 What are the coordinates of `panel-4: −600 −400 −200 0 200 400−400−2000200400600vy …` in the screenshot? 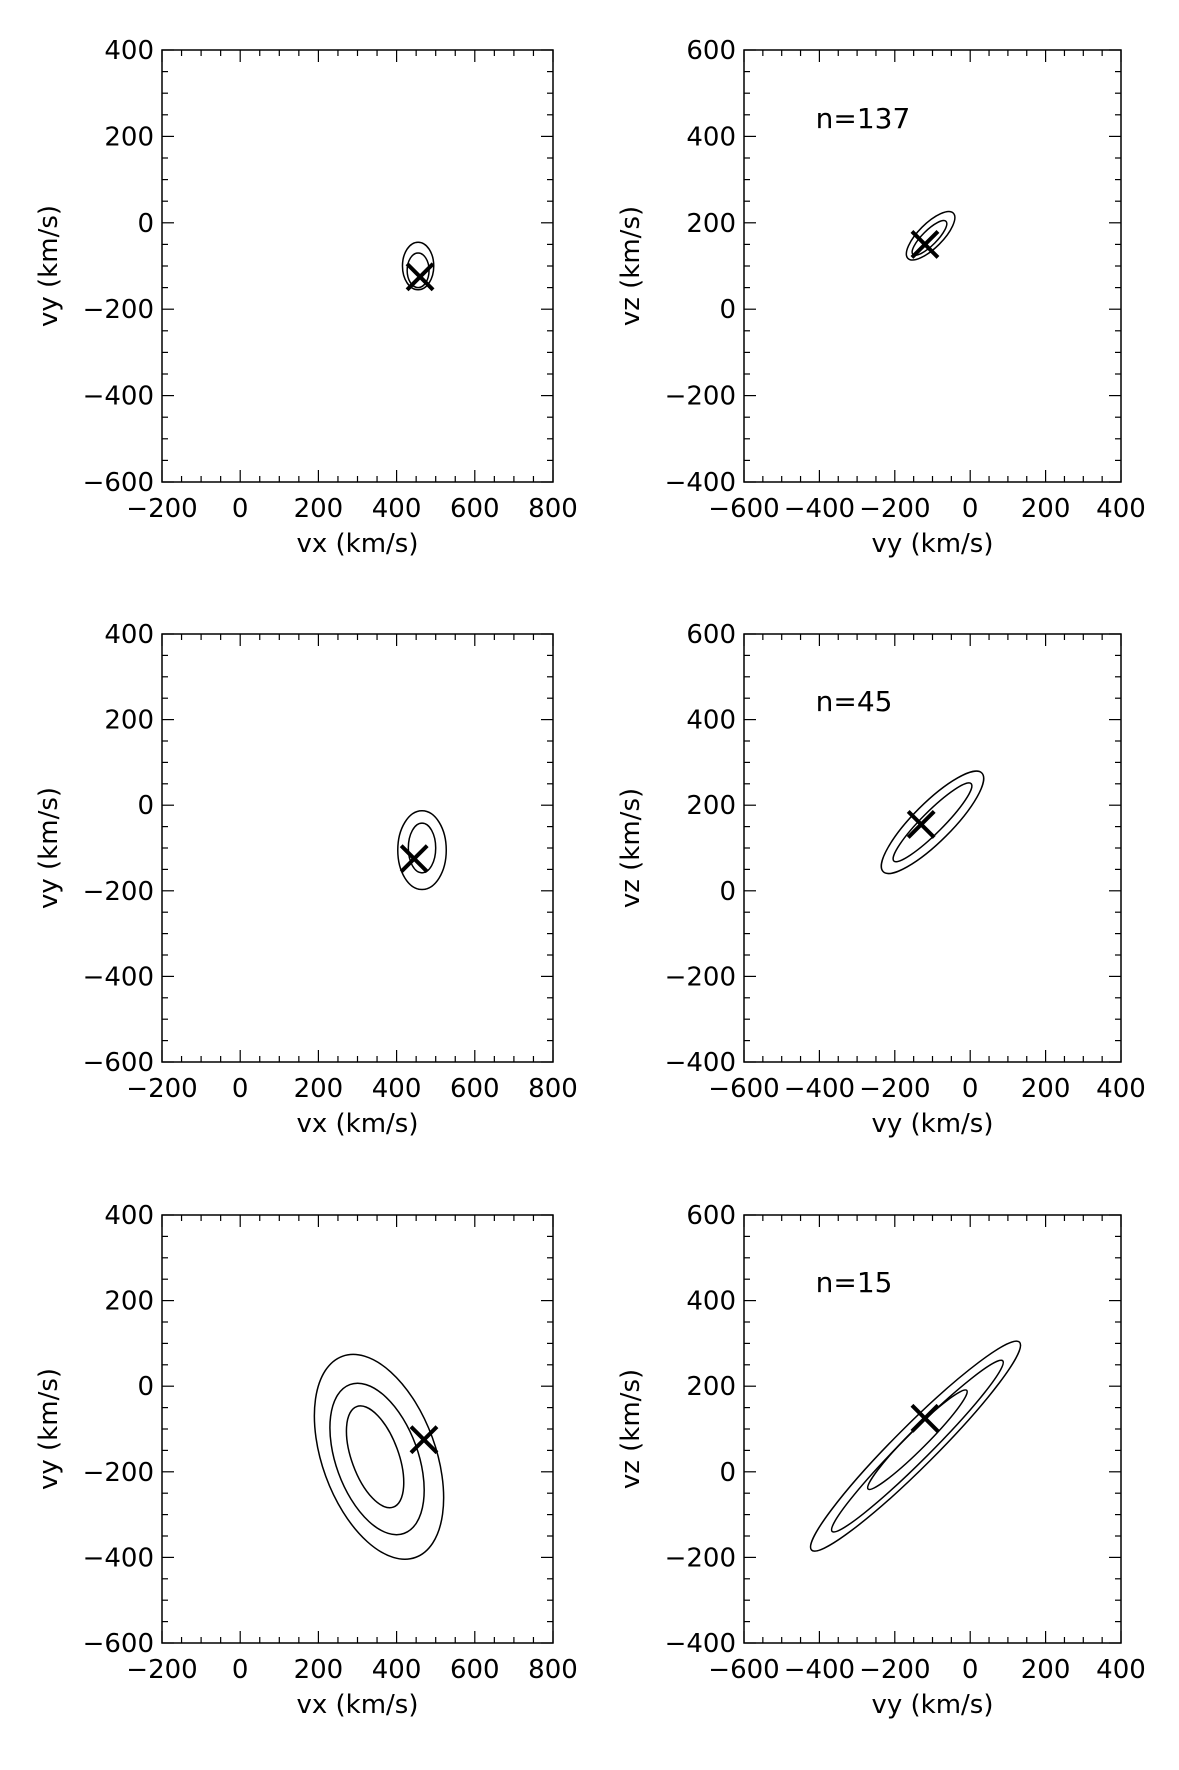 It's located at (881, 879).